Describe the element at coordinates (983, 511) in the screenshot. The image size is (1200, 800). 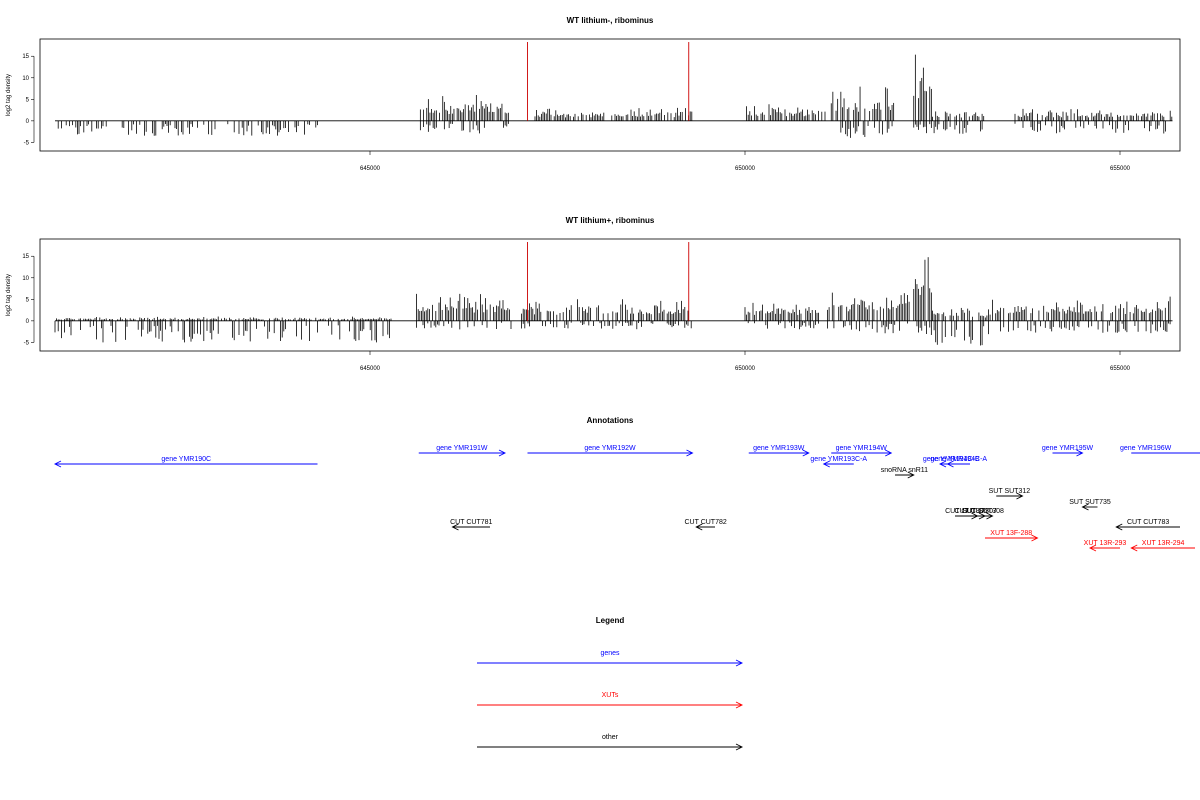
I see `feature-label: SUT SUT308` at that location.